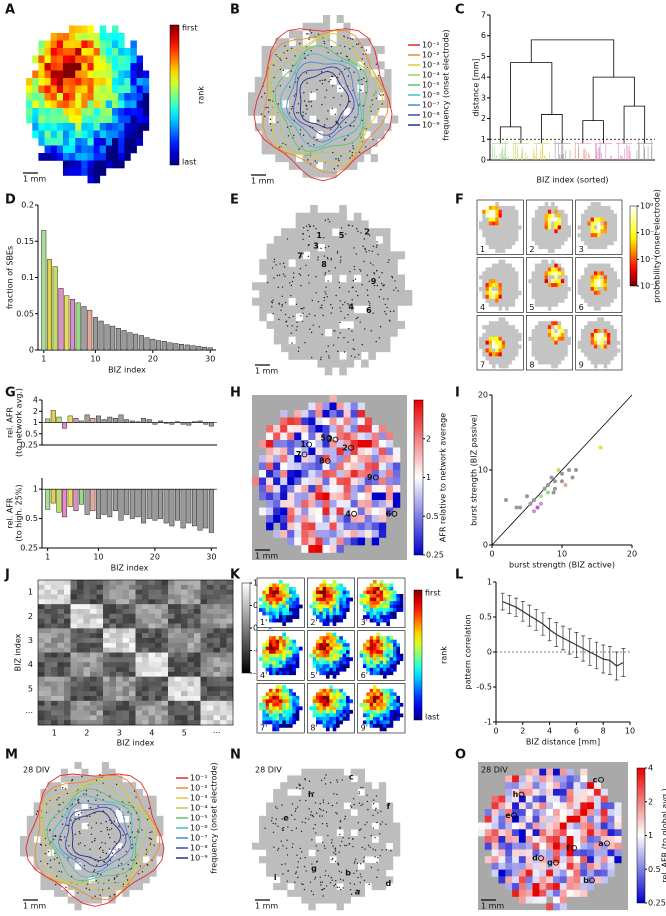  Describe the element at coordinates (483, 56) in the screenshot. I see `y-tick-label: 5` at that location.